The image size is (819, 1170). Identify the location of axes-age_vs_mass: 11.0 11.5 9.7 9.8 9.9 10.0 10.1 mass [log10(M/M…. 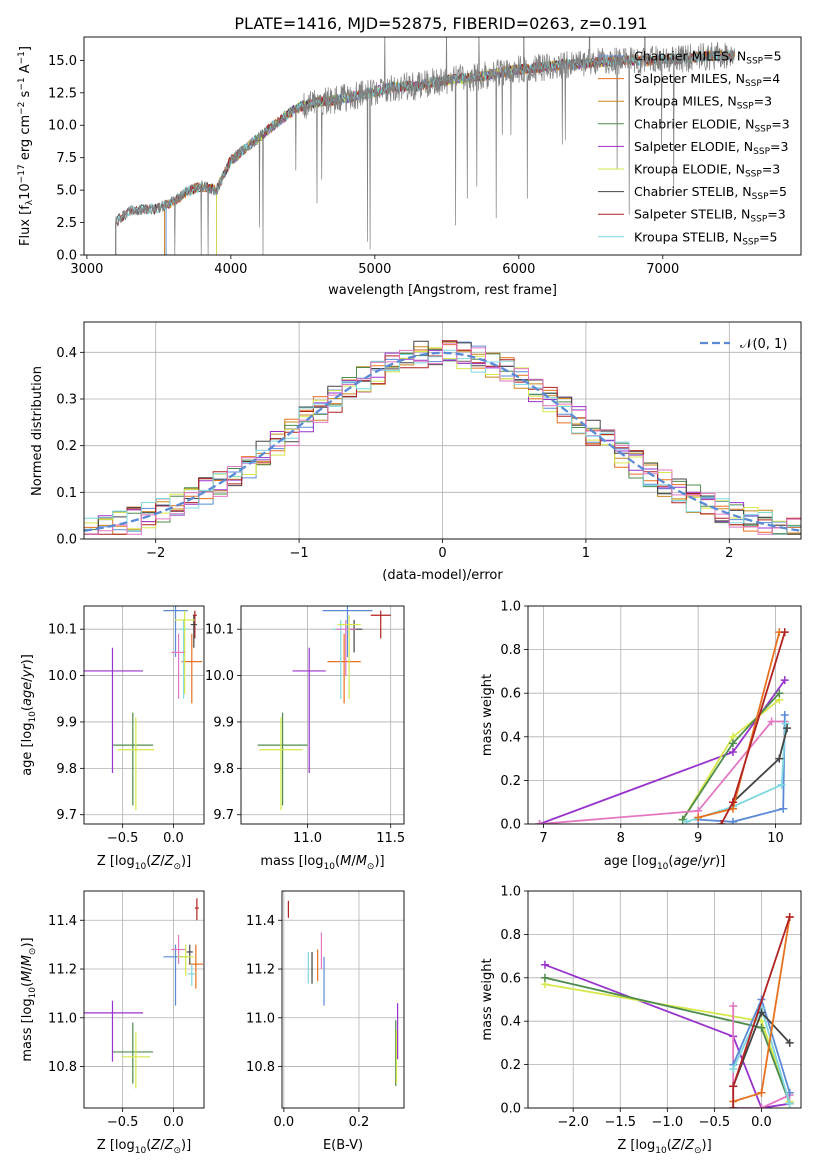
(305, 738).